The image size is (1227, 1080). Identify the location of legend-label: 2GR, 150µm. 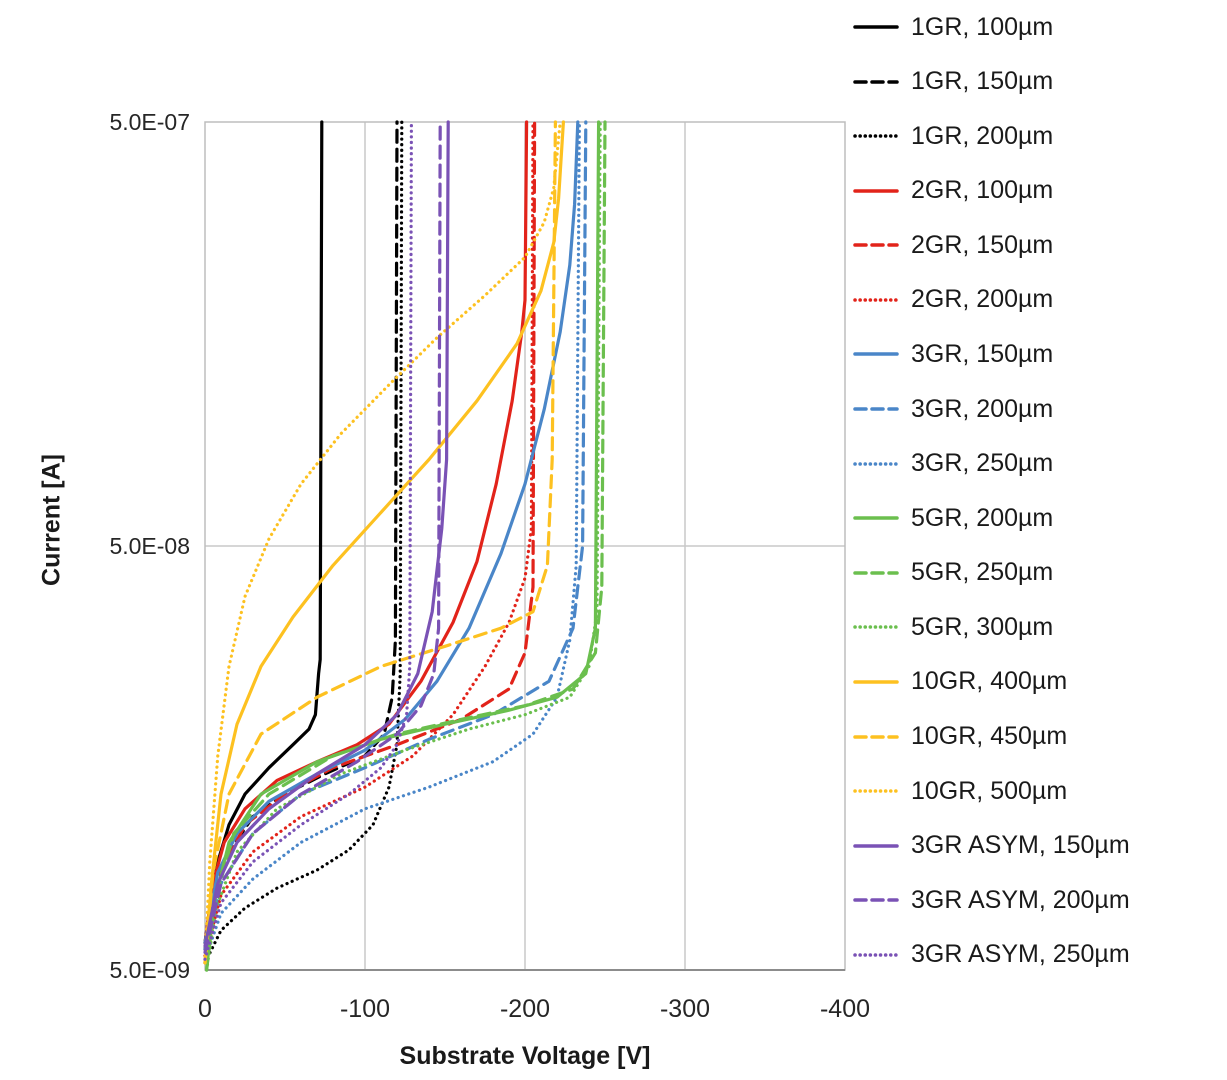
(982, 244).